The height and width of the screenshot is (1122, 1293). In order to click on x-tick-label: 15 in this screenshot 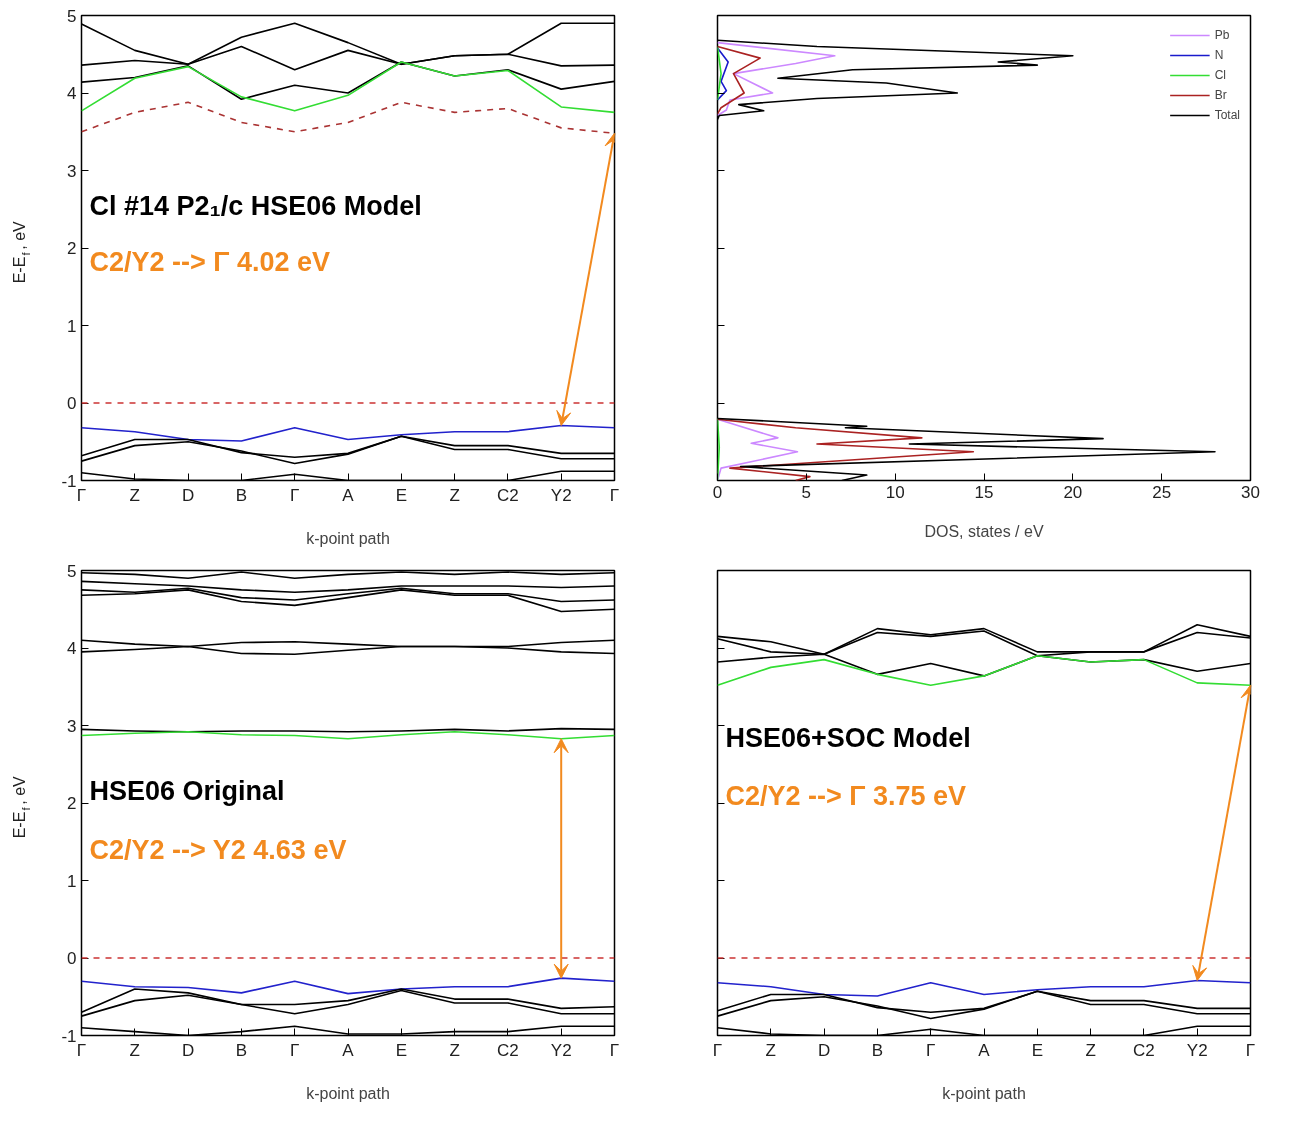, I will do `click(984, 492)`.